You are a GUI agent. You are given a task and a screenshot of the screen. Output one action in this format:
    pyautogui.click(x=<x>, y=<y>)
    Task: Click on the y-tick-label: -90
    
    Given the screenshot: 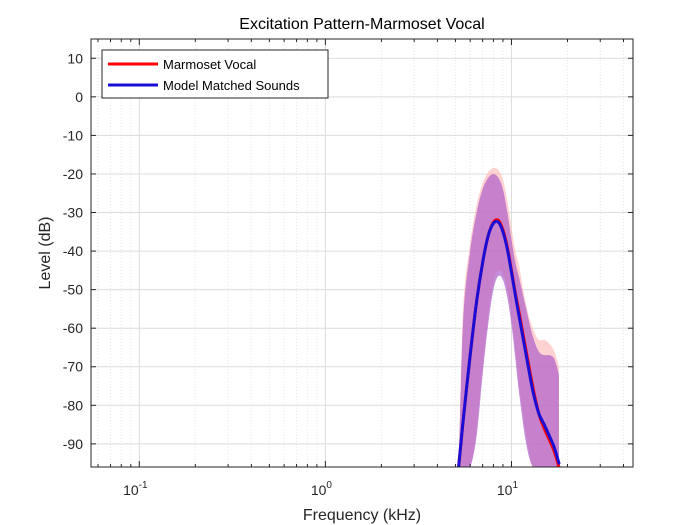 What is the action you would take?
    pyautogui.click(x=73, y=444)
    